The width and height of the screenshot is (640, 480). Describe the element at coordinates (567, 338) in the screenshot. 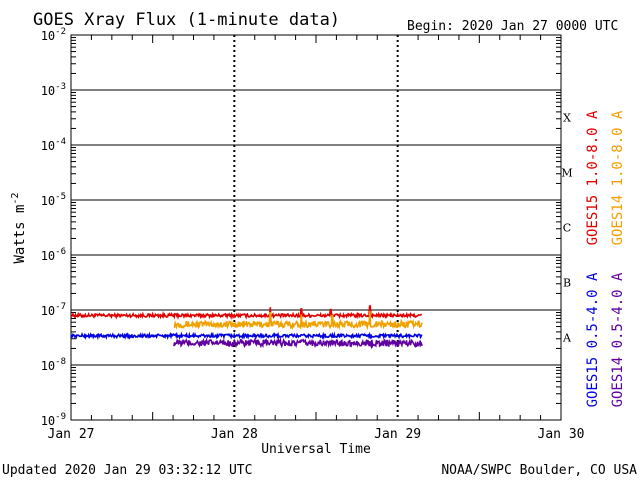

I see `flare-class-label: A` at that location.